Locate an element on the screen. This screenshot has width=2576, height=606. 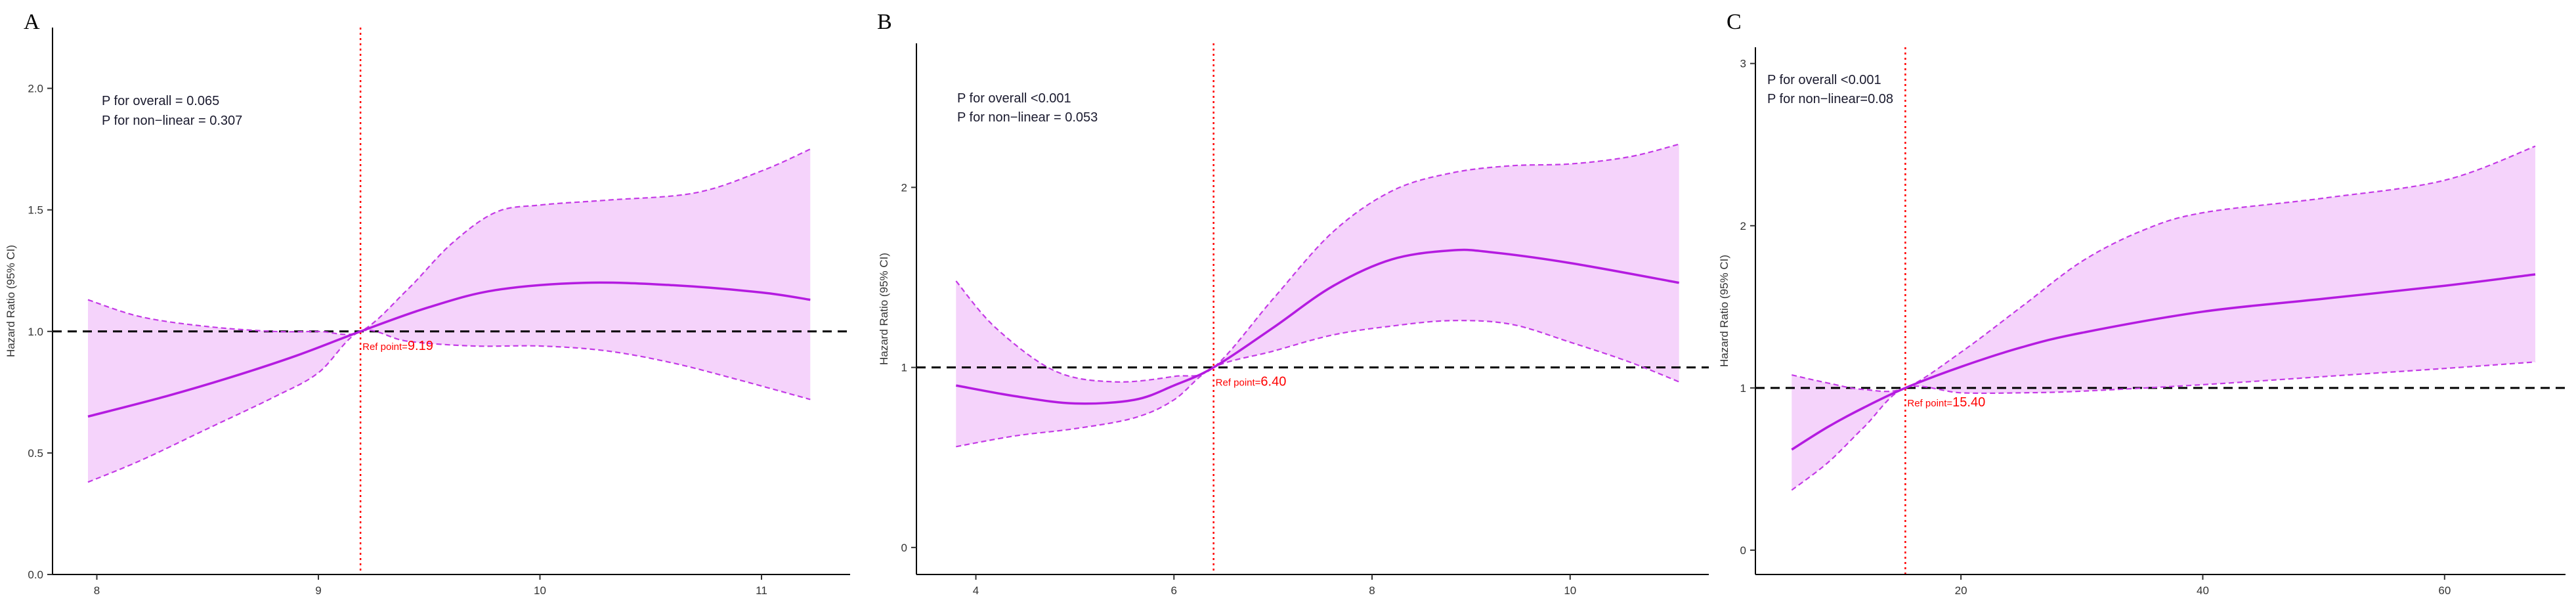
upper-ci-line-b is located at coordinates (1317, 263).